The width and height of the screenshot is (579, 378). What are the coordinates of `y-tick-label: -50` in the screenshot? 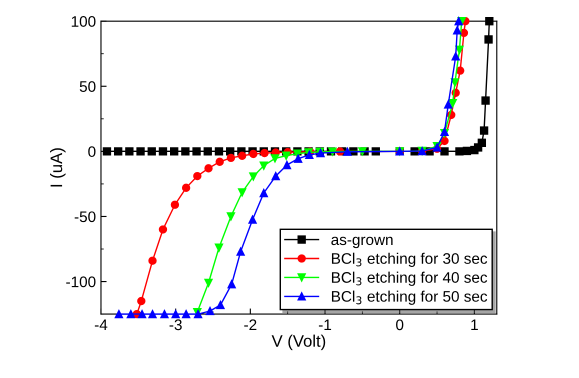 It's located at (85, 216).